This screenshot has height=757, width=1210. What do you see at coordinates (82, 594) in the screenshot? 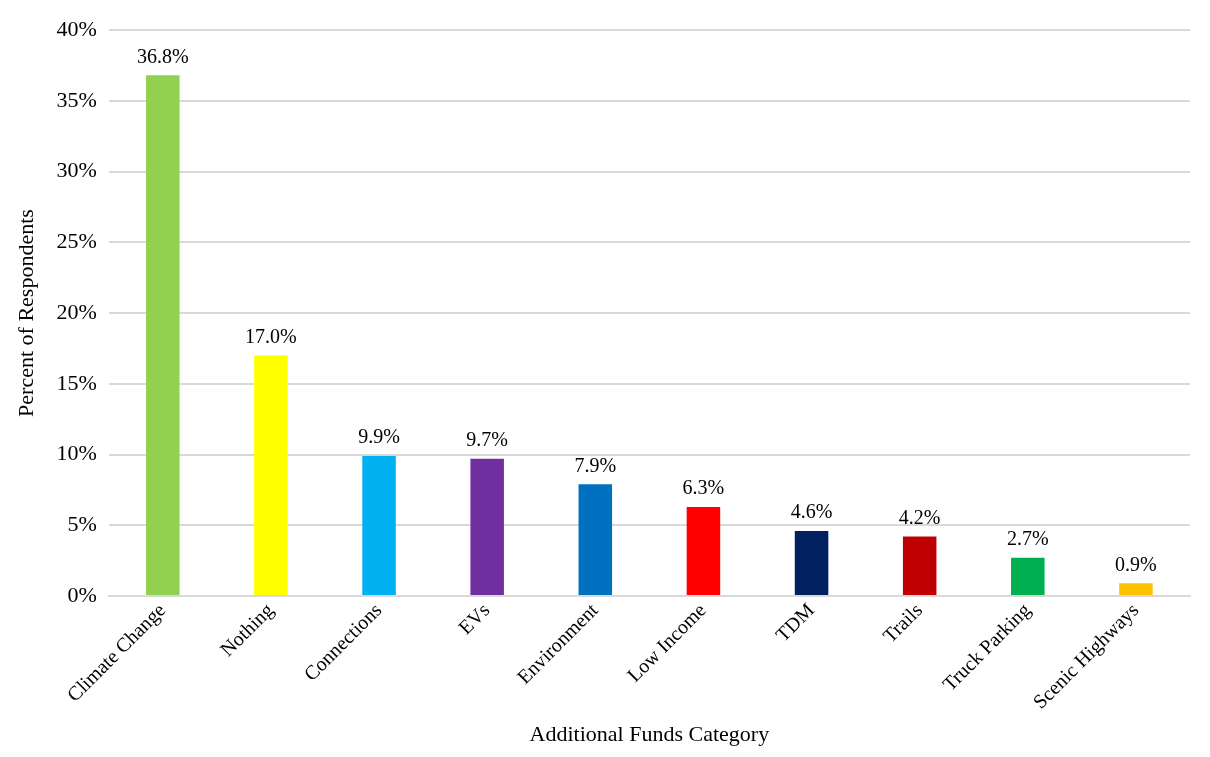
I see `y-tick-label: 0%` at bounding box center [82, 594].